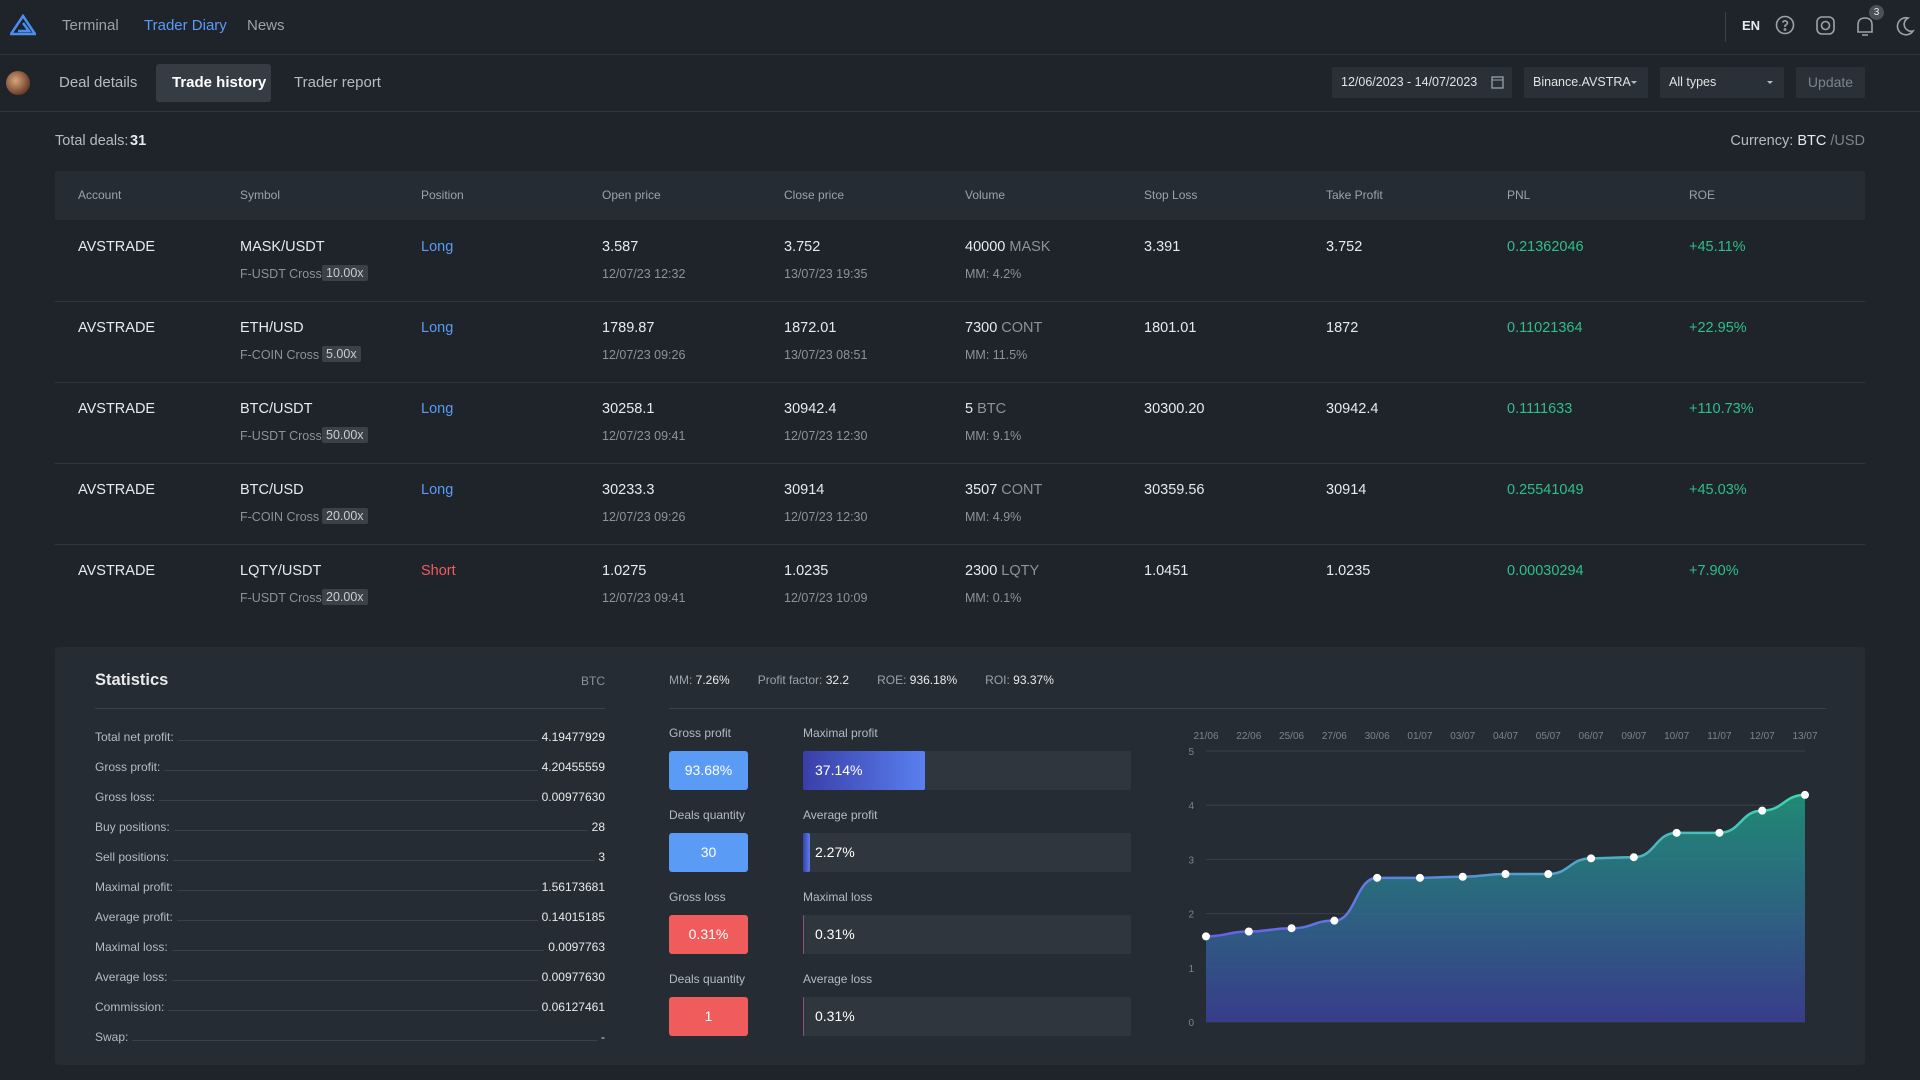 This screenshot has width=1920, height=1080. What do you see at coordinates (1003, 328) in the screenshot?
I see `volume-cell: 7300 CONT` at bounding box center [1003, 328].